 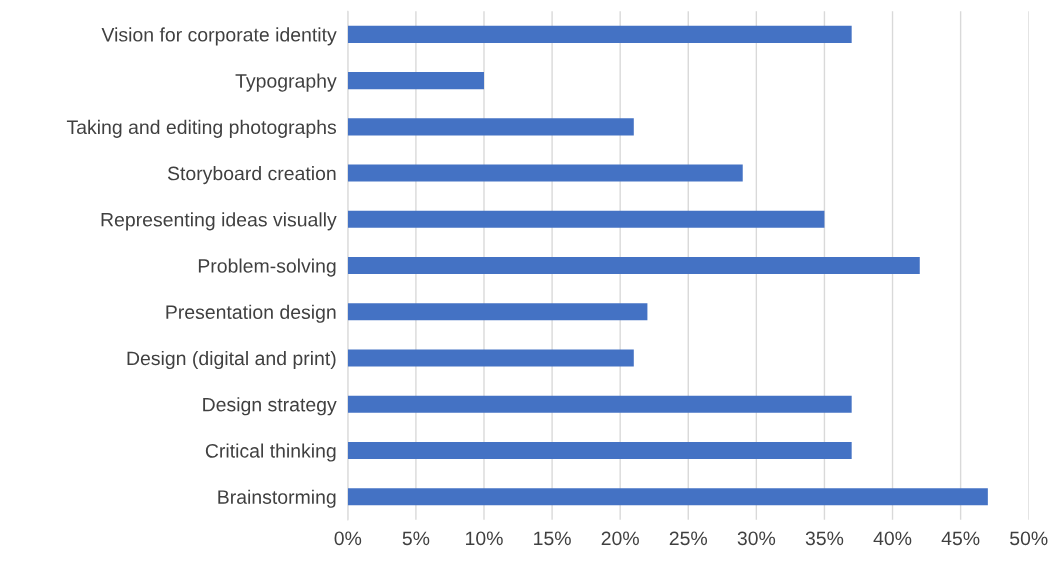 What do you see at coordinates (270, 406) in the screenshot?
I see `y-tick-label: Design strategy` at bounding box center [270, 406].